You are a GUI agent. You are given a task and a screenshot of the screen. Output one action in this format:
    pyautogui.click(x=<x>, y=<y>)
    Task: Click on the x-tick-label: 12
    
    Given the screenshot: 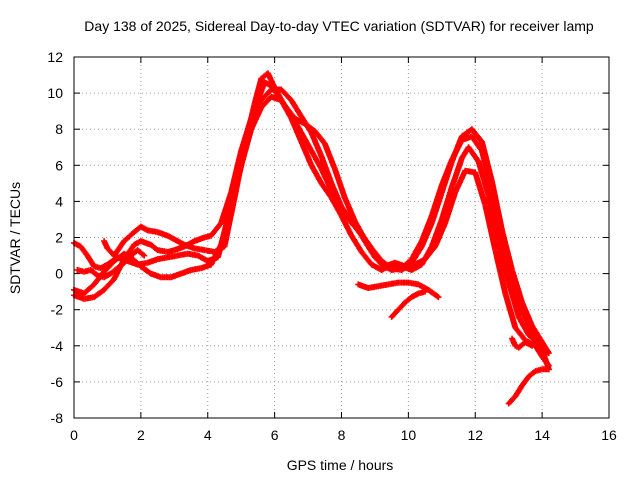 What is the action you would take?
    pyautogui.click(x=475, y=435)
    